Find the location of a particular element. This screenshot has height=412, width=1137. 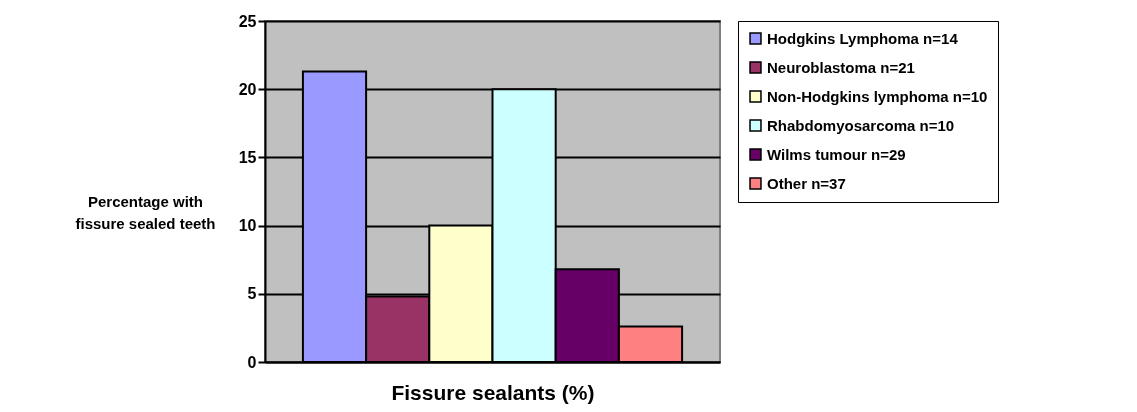

legend-label: Hodgkins Lymphoma n=14 is located at coordinates (863, 38).